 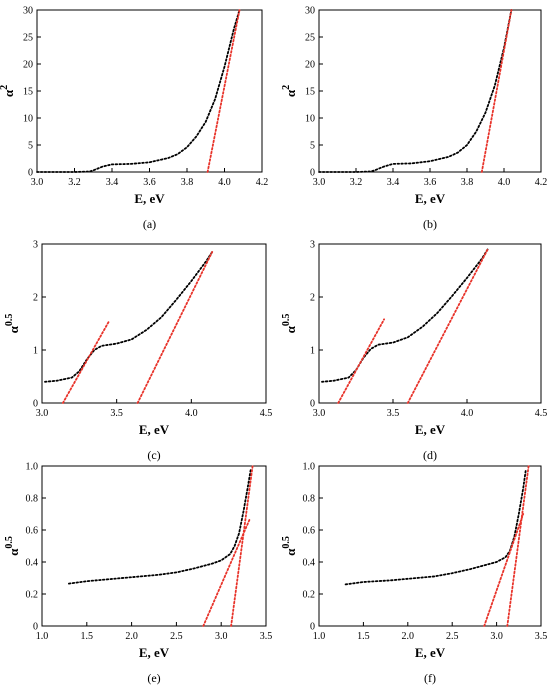 What do you see at coordinates (32, 467) in the screenshot?
I see `y-tick-label: 1.0` at bounding box center [32, 467].